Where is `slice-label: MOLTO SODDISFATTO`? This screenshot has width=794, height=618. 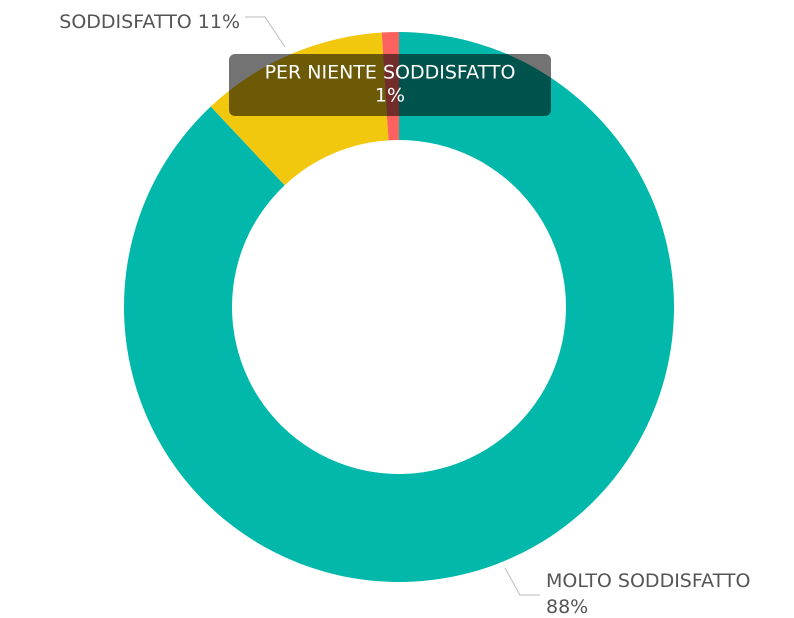
slice-label: MOLTO SODDISFATTO is located at coordinates (648, 581).